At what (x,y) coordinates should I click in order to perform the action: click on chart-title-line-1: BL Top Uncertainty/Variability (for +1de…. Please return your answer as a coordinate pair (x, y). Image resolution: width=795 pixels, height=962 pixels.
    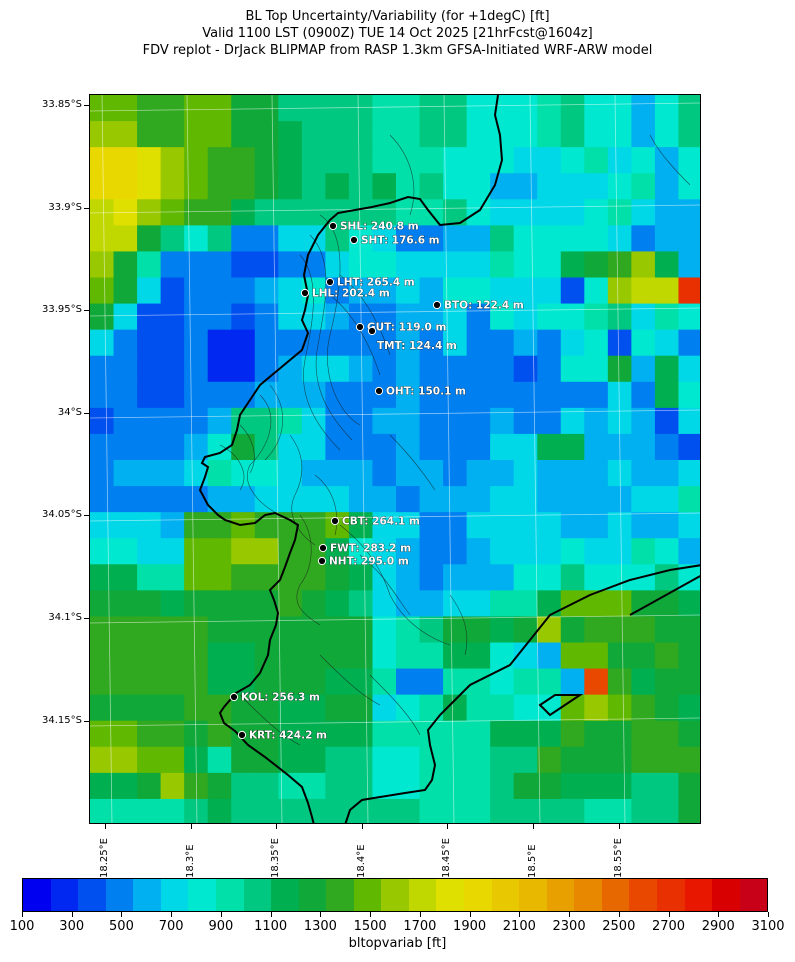
    Looking at the image, I should click on (397, 16).